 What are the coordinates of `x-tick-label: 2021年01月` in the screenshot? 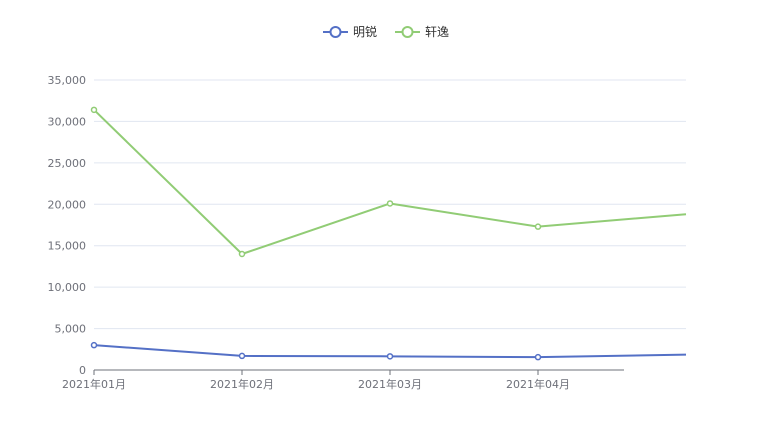 It's located at (94, 384).